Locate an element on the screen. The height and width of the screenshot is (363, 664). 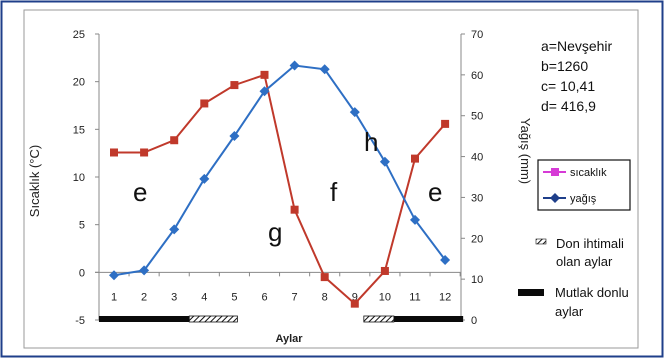
right-axis-title: Yağış (mm) is located at coordinates (525, 151).